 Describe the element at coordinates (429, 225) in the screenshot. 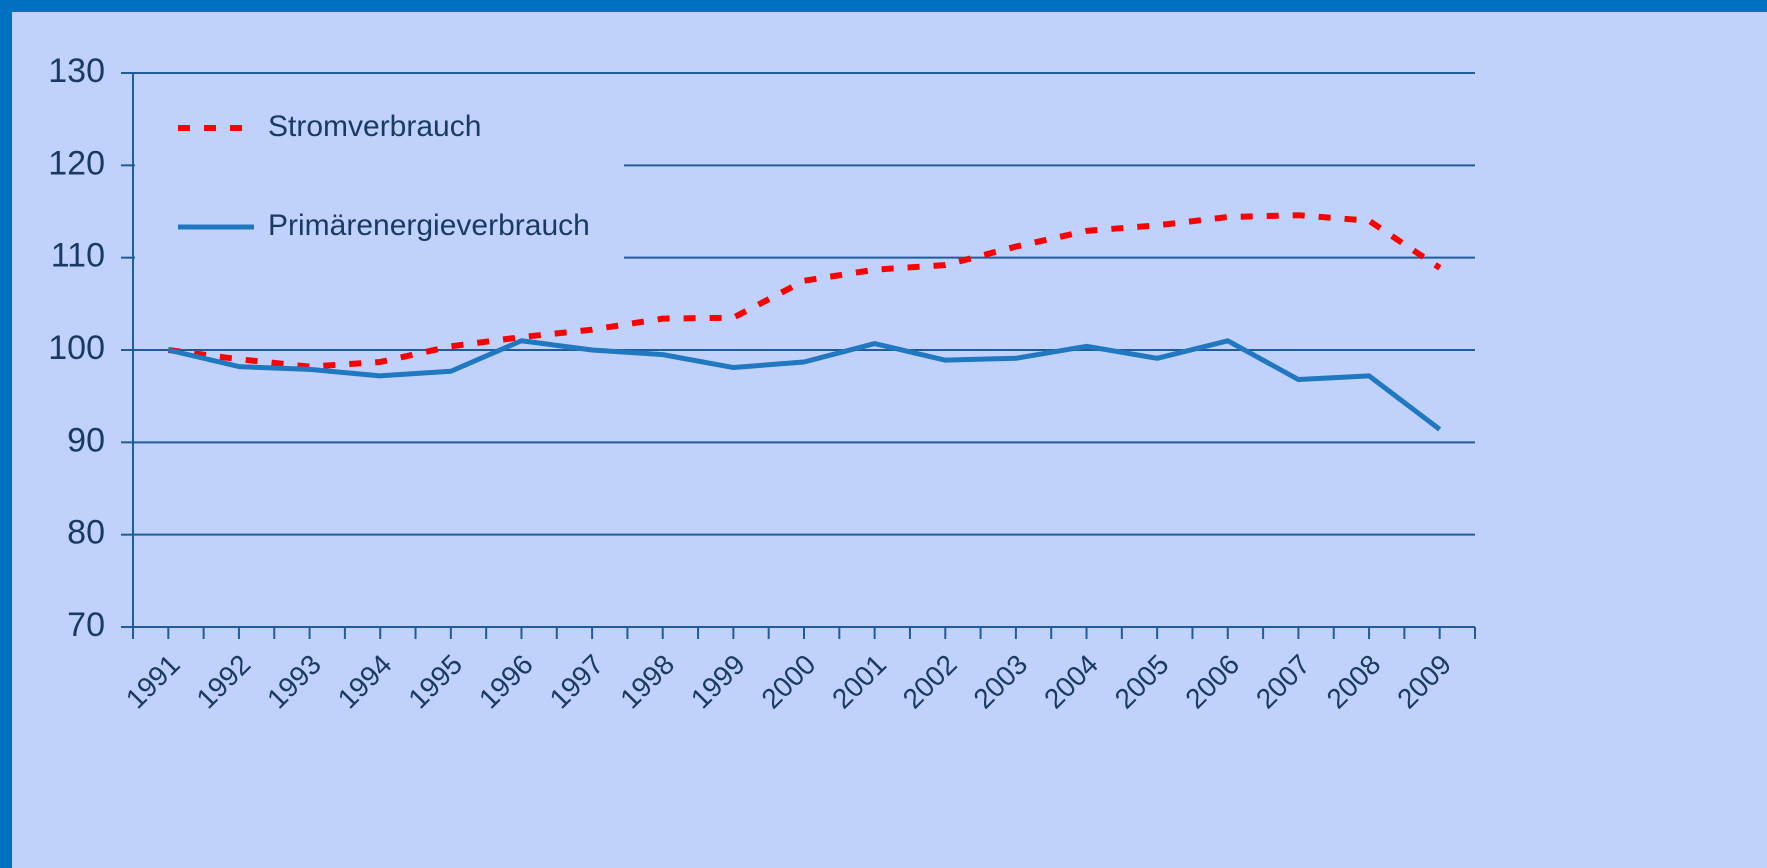

I see `legend-label: Primärenergieverbrauch` at that location.